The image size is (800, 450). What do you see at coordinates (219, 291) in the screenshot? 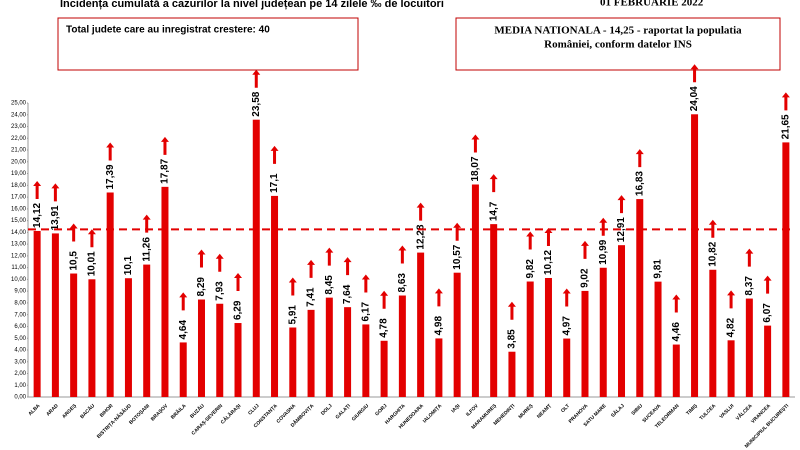
I see `value-label: 7,93` at bounding box center [219, 291].